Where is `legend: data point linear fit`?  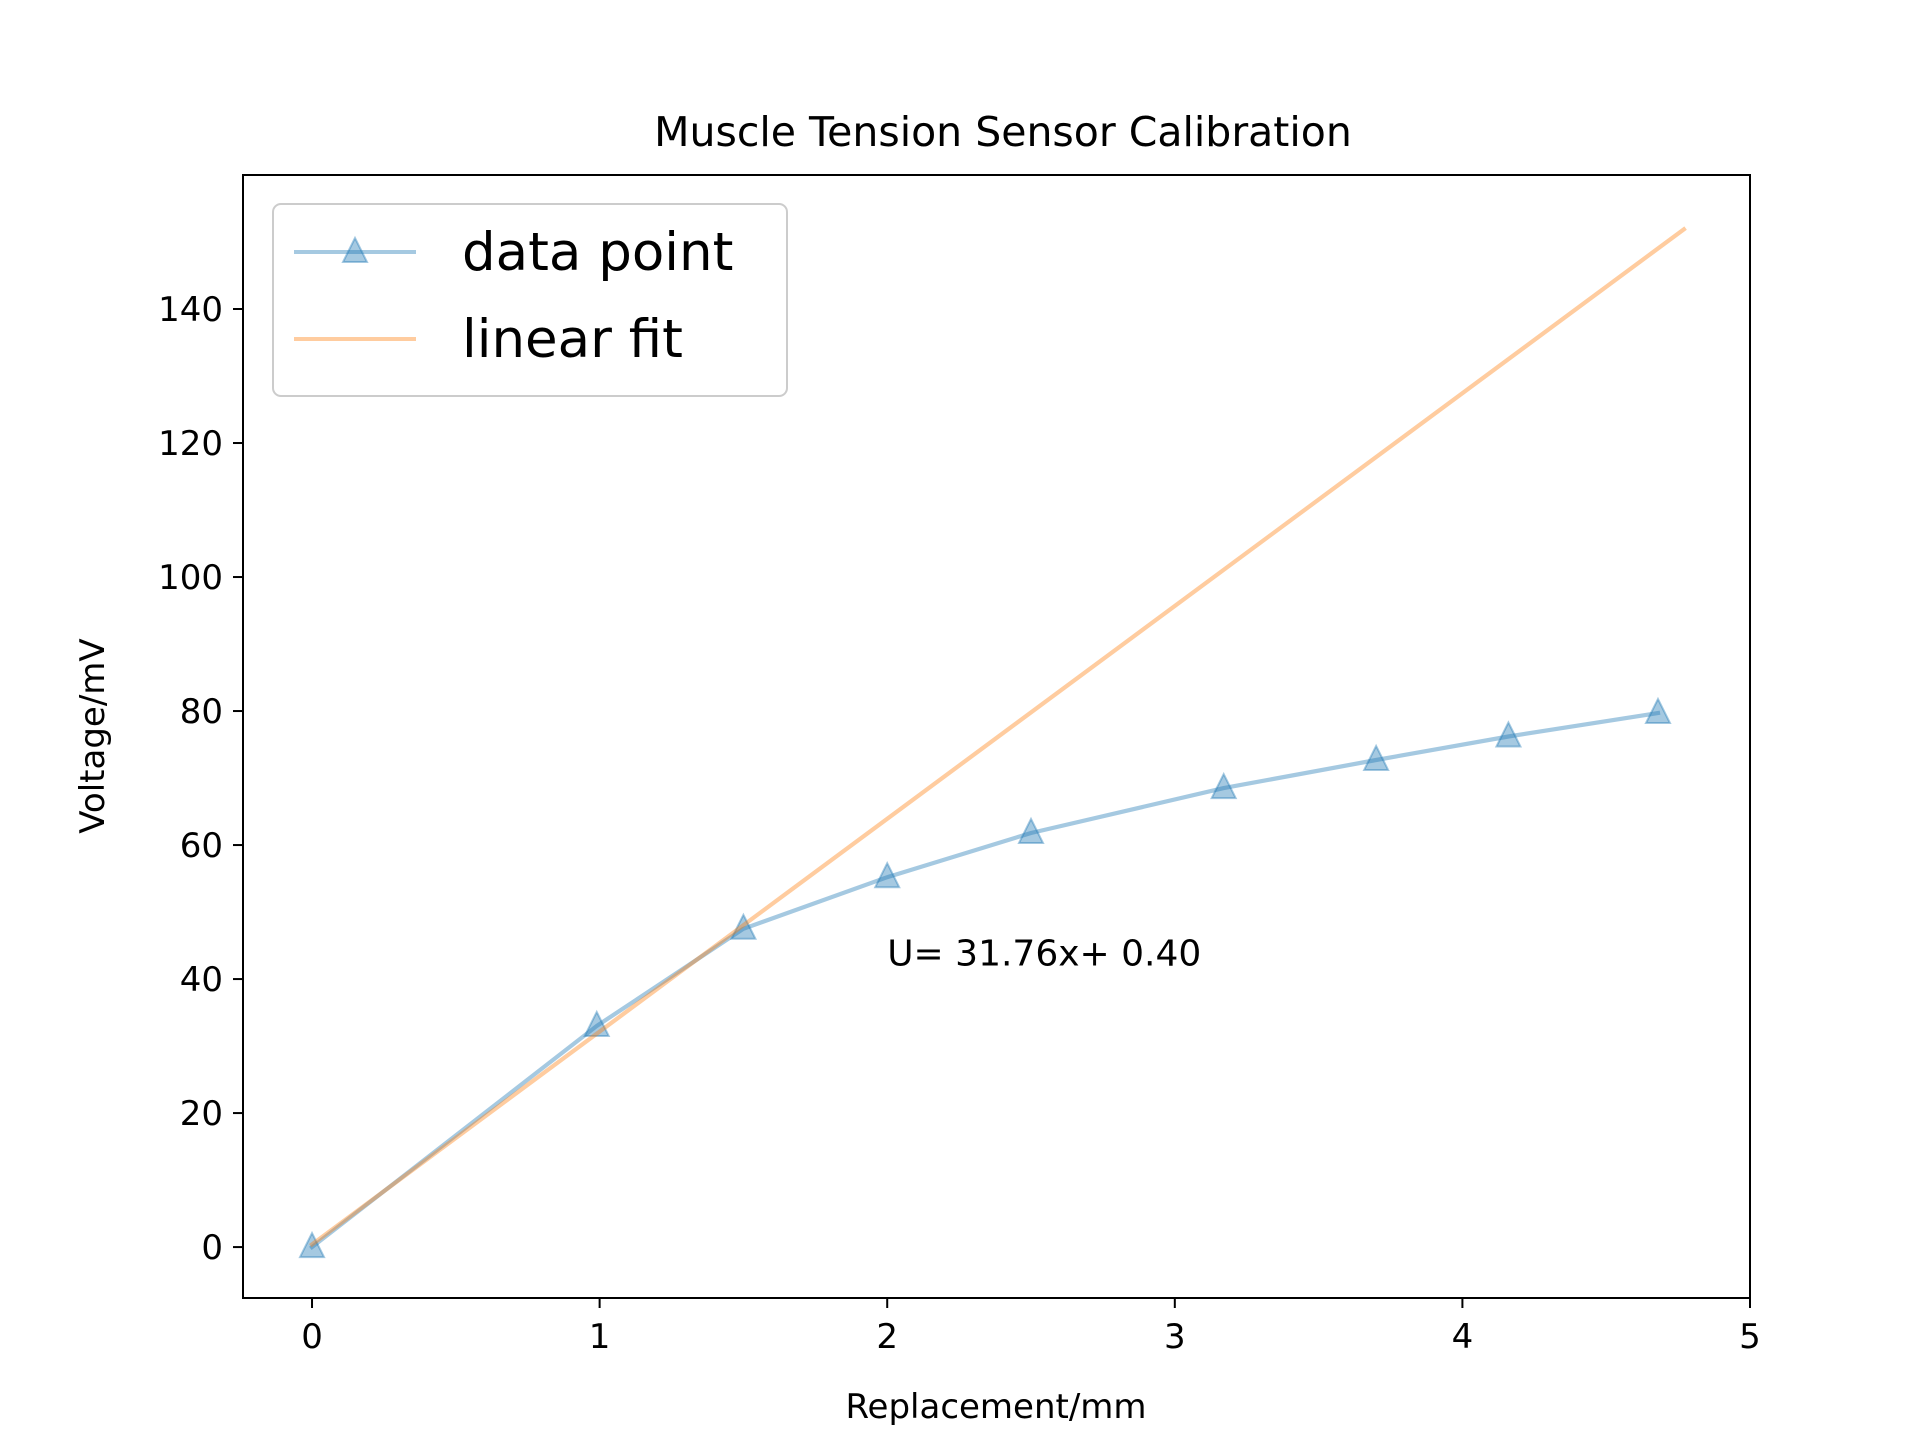
legend: data point linear fit is located at coordinates (530, 300).